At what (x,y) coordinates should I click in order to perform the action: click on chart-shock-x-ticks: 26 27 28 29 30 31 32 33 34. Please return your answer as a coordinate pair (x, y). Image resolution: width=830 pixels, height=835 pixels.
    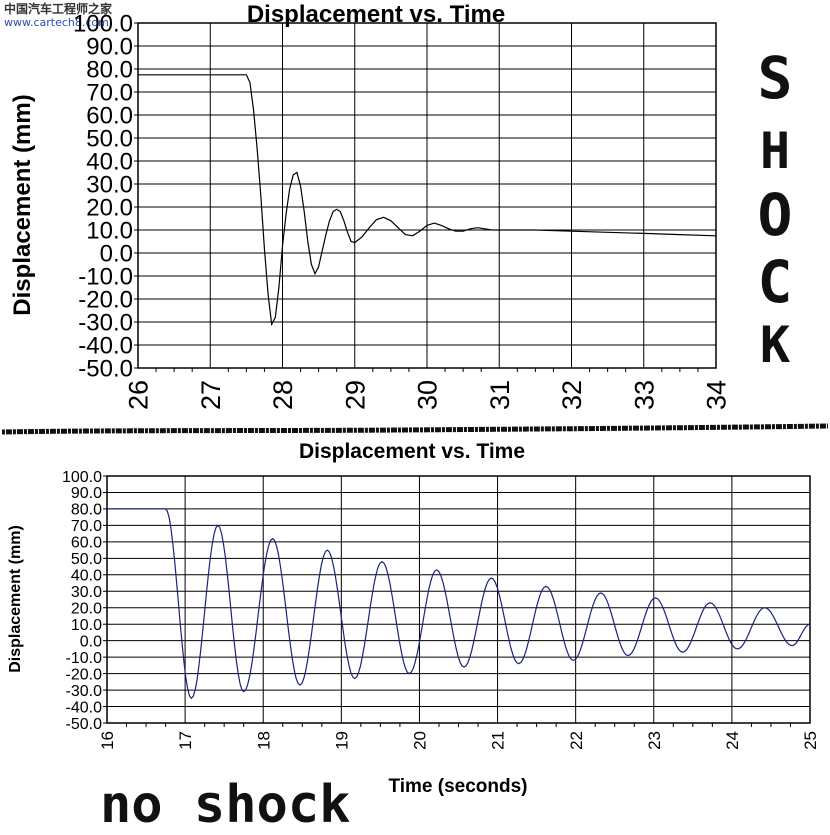
    Looking at the image, I should click on (428, 389).